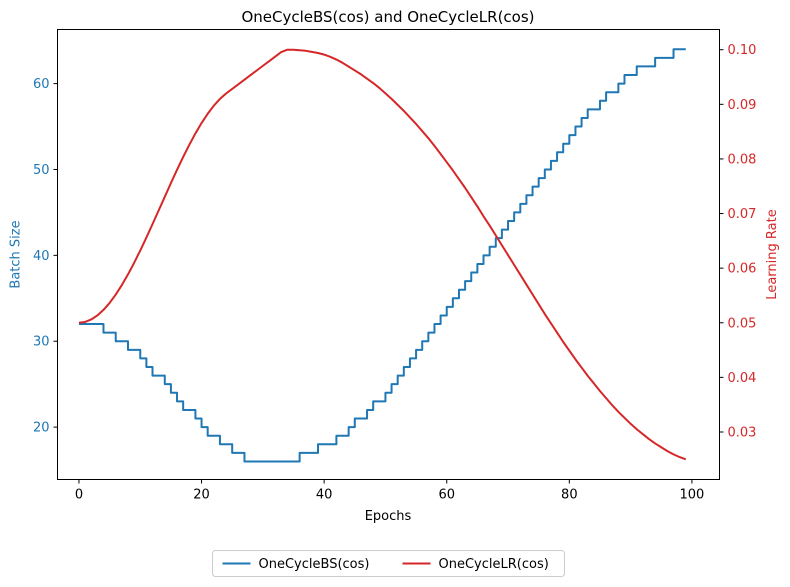  Describe the element at coordinates (569, 495) in the screenshot. I see `x-tick-label: 80` at that location.